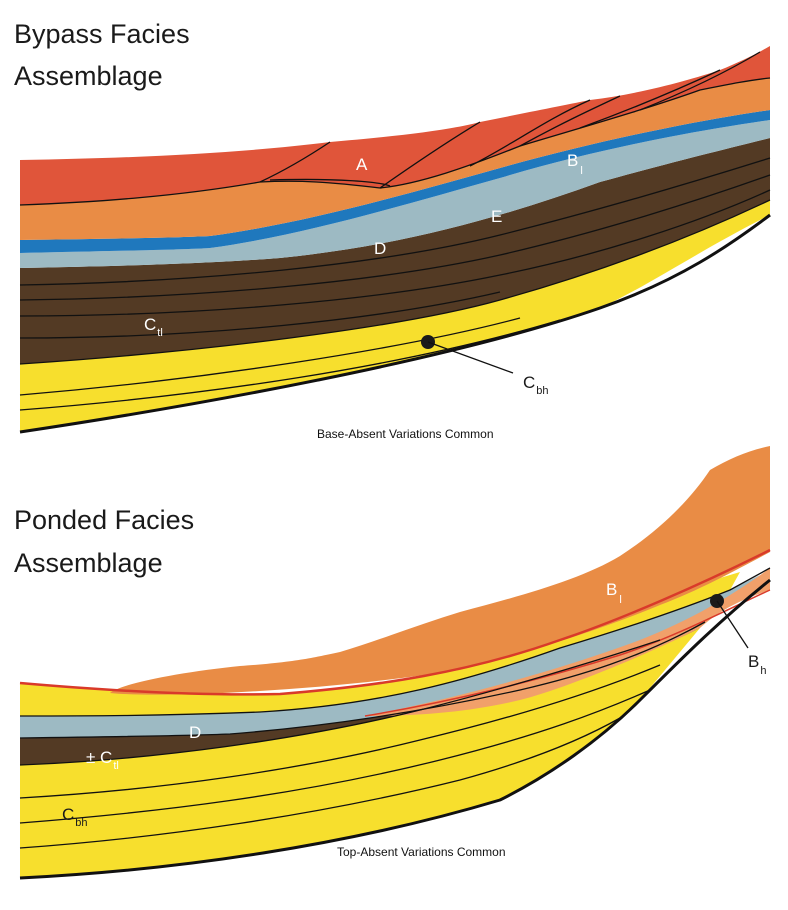 Image resolution: width=788 pixels, height=910 pixels. What do you see at coordinates (75, 817) in the screenshot?
I see `label-c-bh-ponded: Cbh` at bounding box center [75, 817].